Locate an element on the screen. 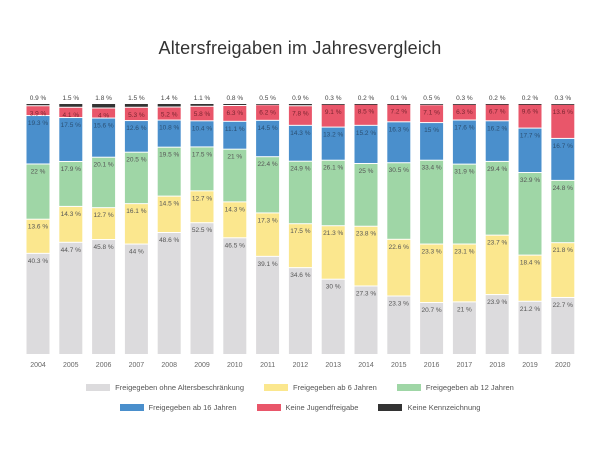 Image resolution: width=600 pixels, height=456 pixels. data-label: 0.5 % is located at coordinates (431, 98).